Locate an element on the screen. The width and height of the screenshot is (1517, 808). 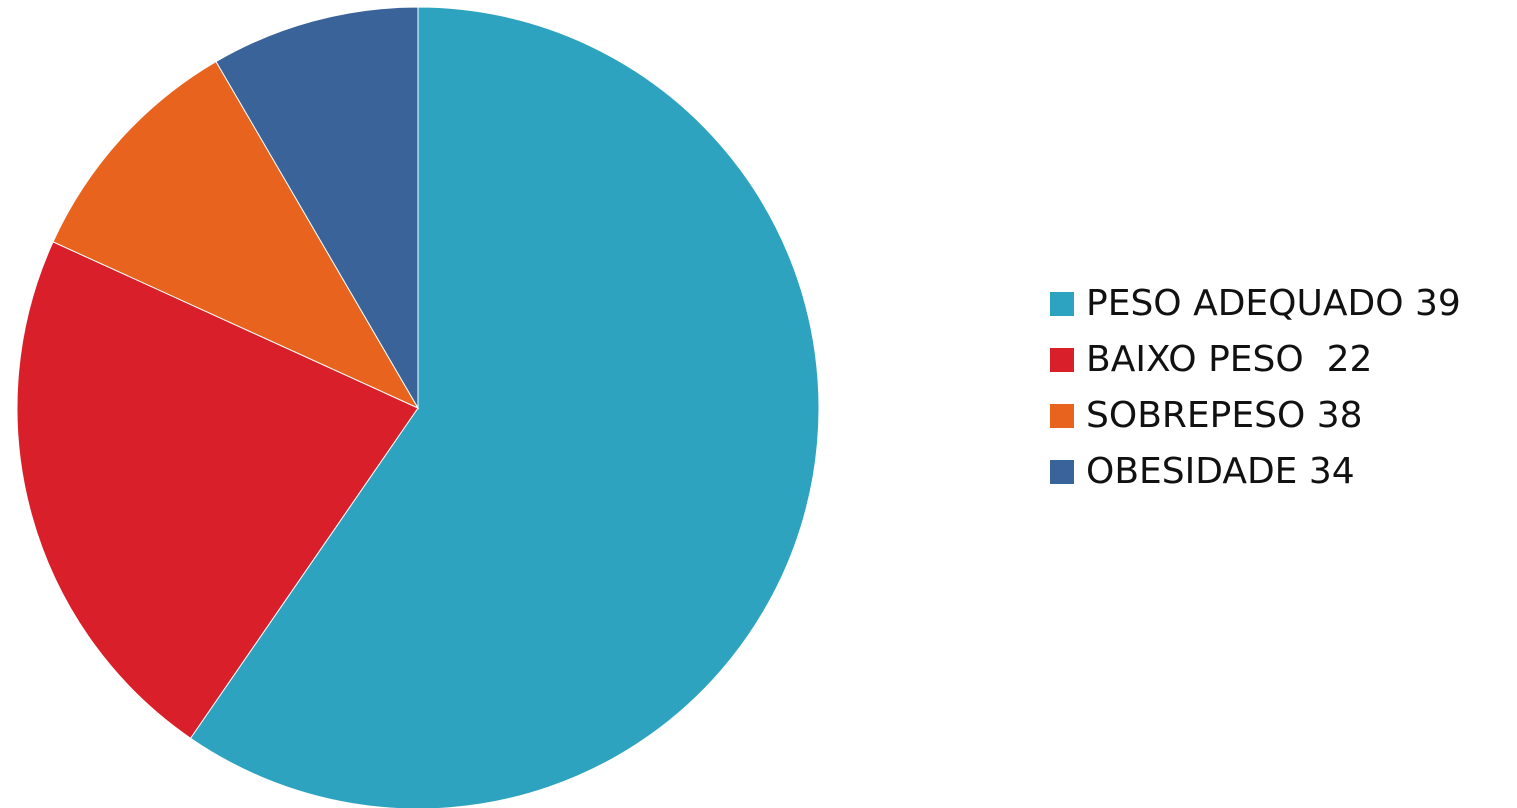
pie-slice-obesidade is located at coordinates (317, 208).